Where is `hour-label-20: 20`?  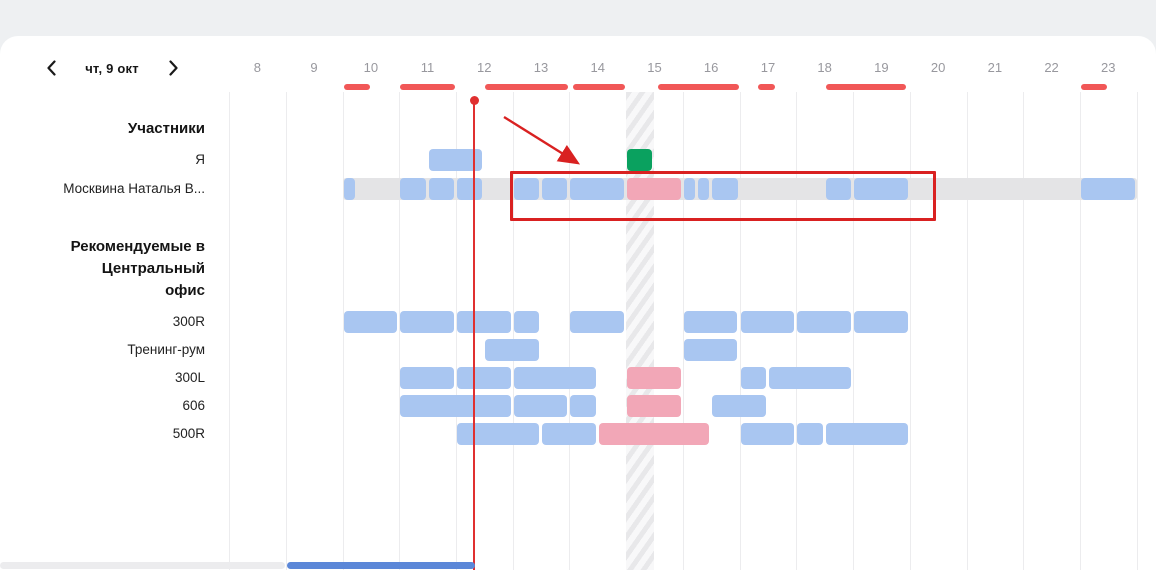
hour-label-20: 20 is located at coordinates (938, 67).